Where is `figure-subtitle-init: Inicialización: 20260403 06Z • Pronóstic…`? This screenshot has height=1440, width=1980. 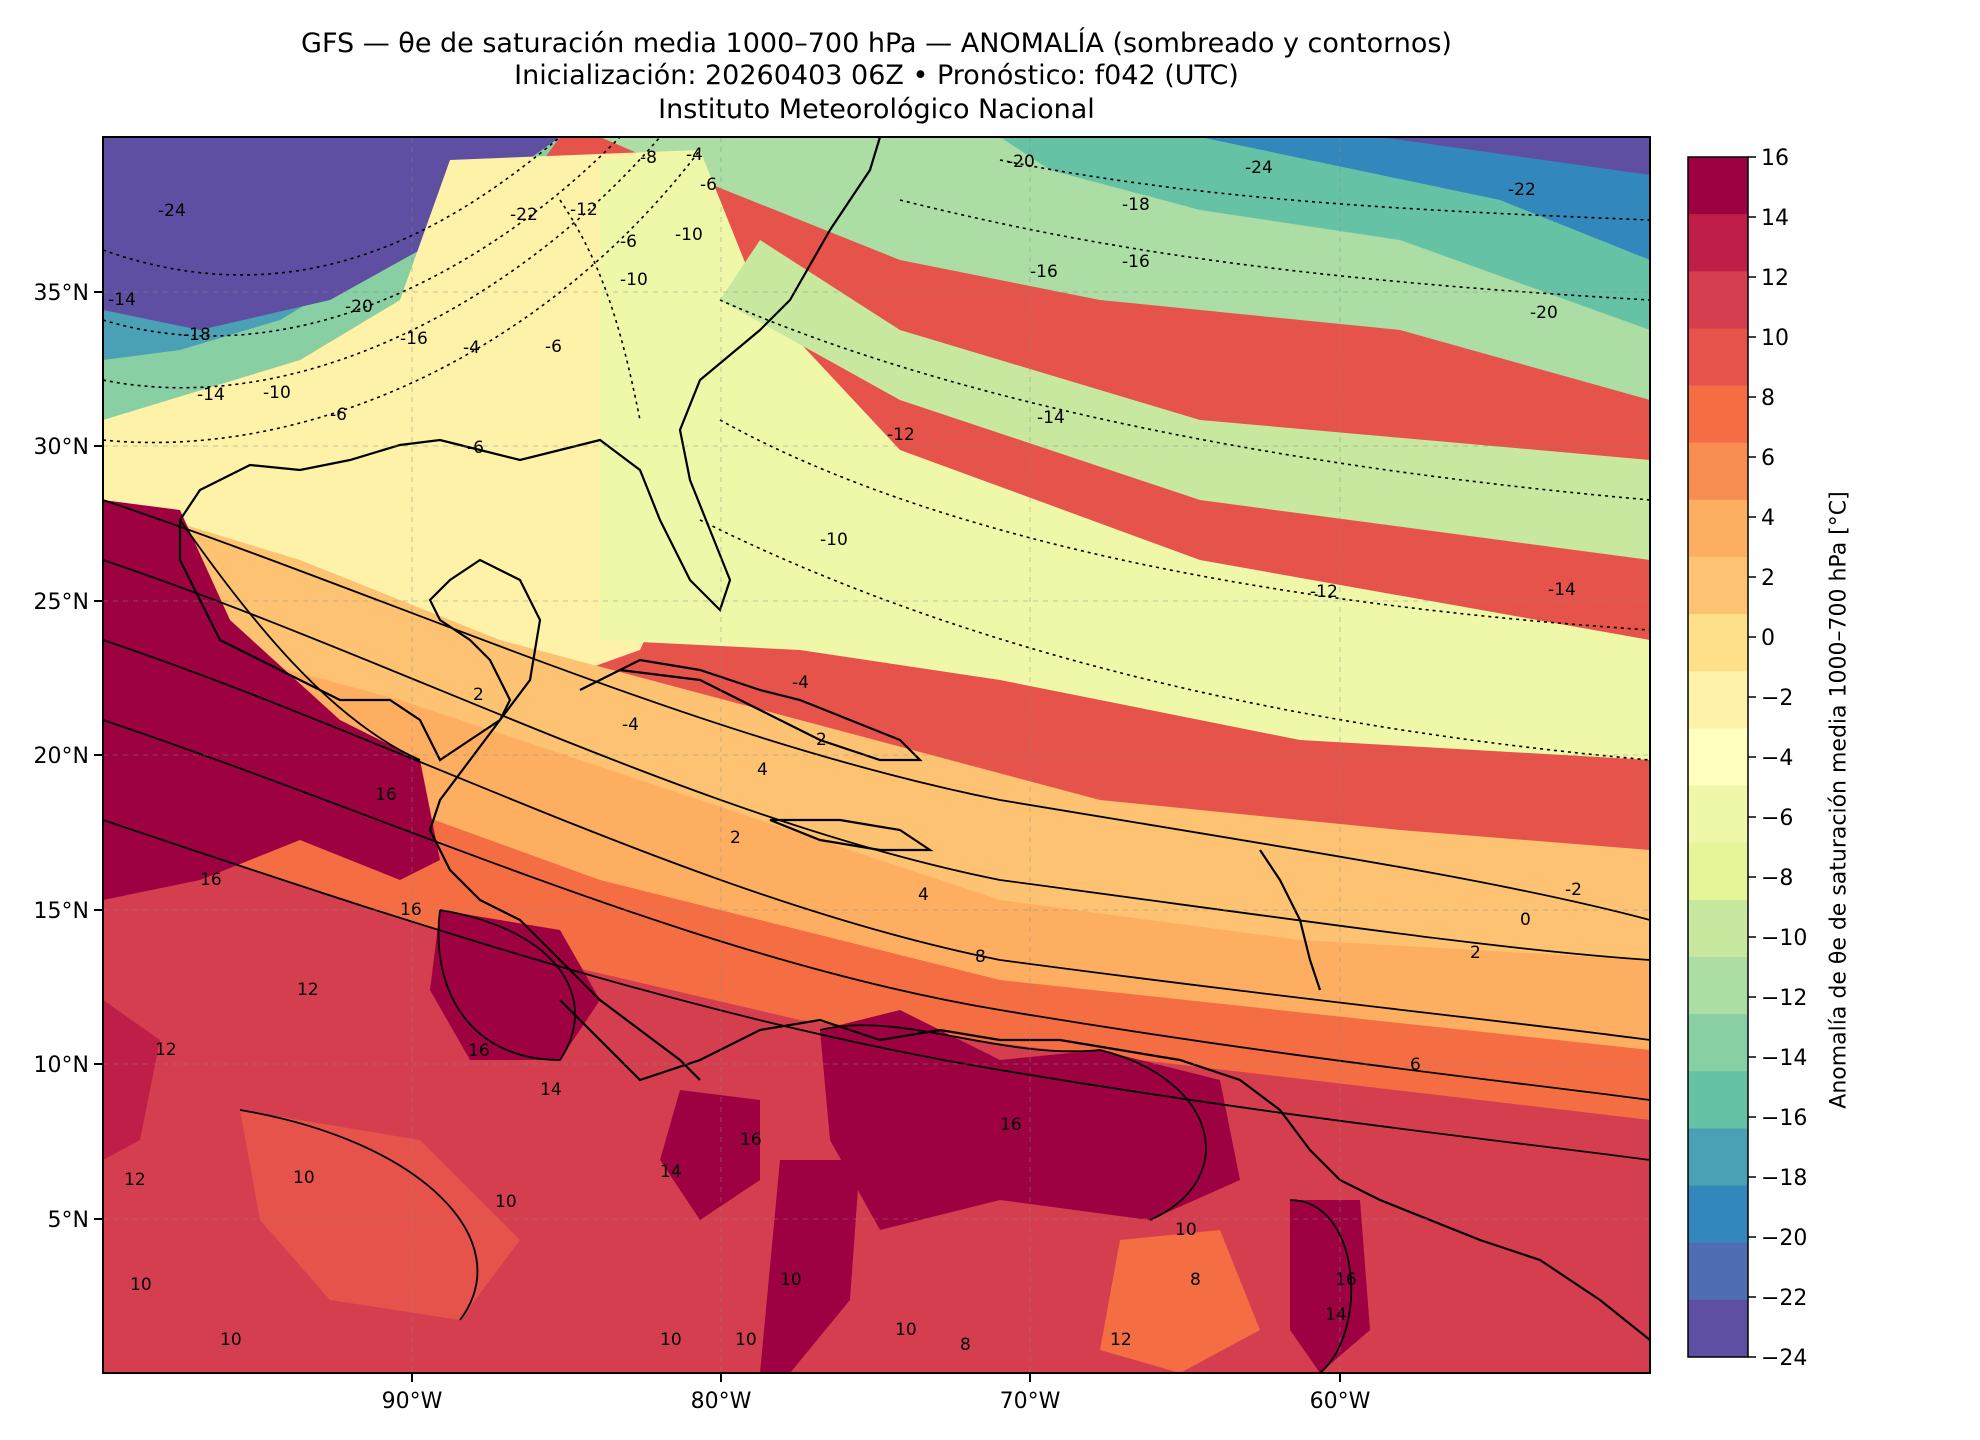
figure-subtitle-init: Inicialización: 20260403 06Z • Pronóstic… is located at coordinates (876, 75).